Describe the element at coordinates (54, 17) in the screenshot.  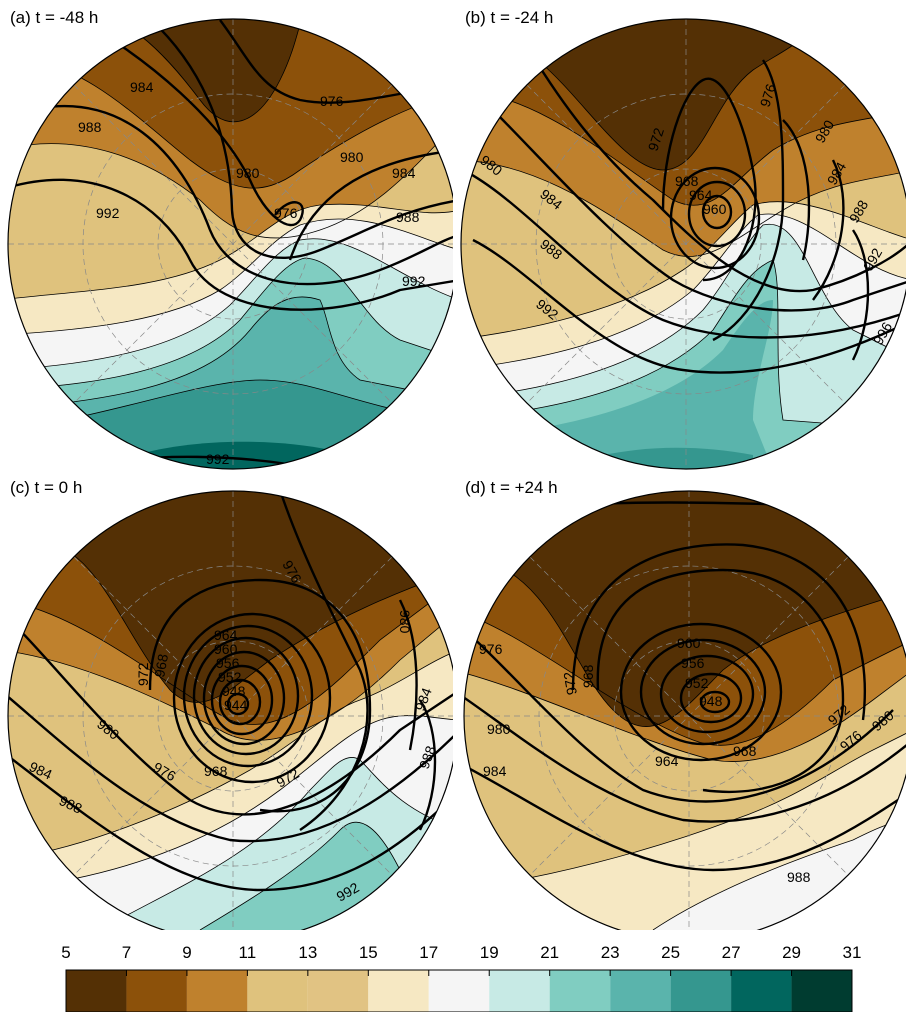
I see `panel-title: (a) t = -48 h` at that location.